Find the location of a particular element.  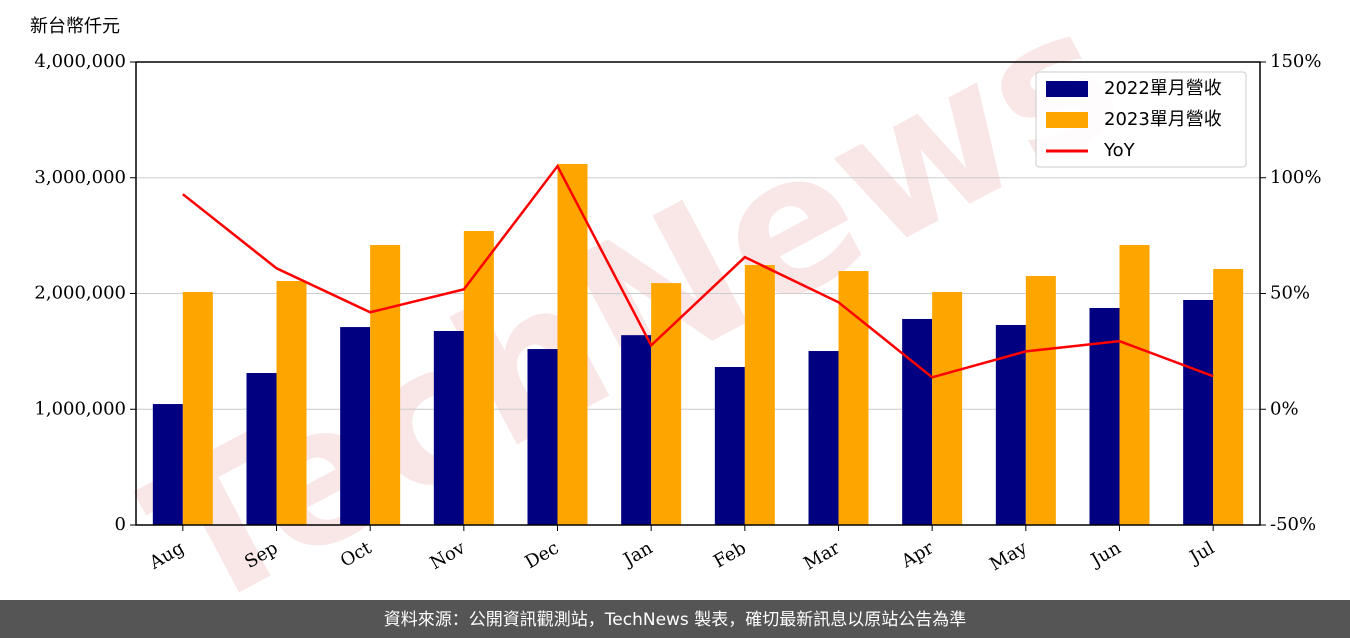

y-tick-label: 4,000,000 is located at coordinates (80, 61).